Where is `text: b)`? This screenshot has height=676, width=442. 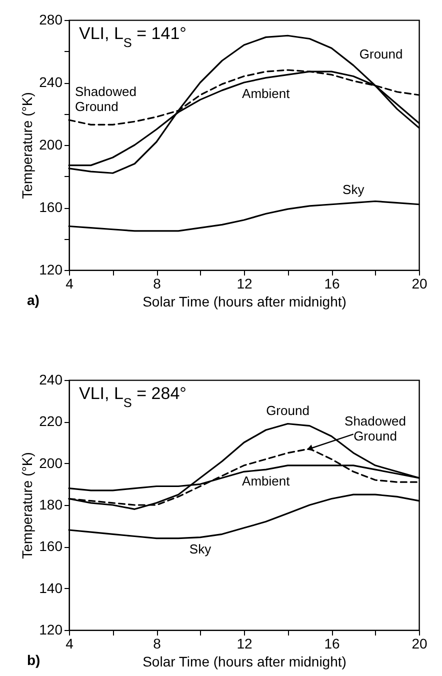
text: b) is located at coordinates (33, 660).